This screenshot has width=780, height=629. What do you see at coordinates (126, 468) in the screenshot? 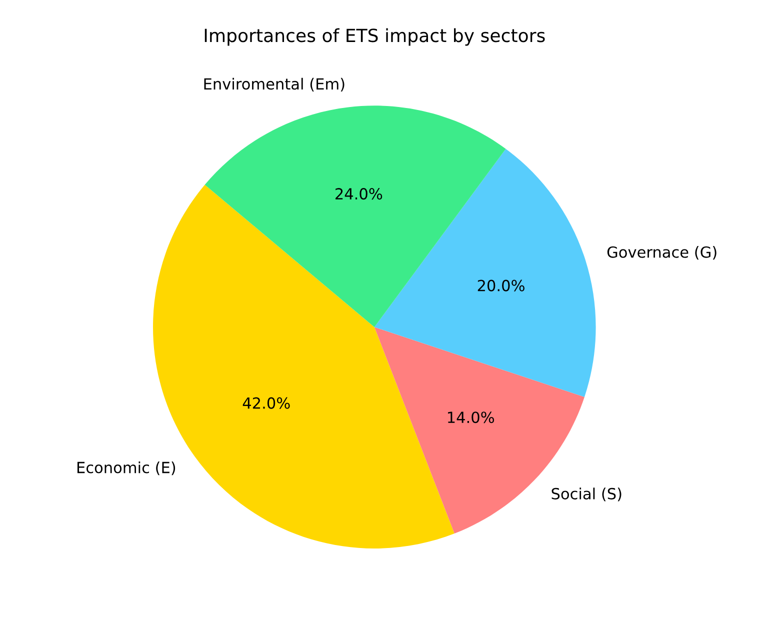
I see `slice-label: Economic (E)` at bounding box center [126, 468].